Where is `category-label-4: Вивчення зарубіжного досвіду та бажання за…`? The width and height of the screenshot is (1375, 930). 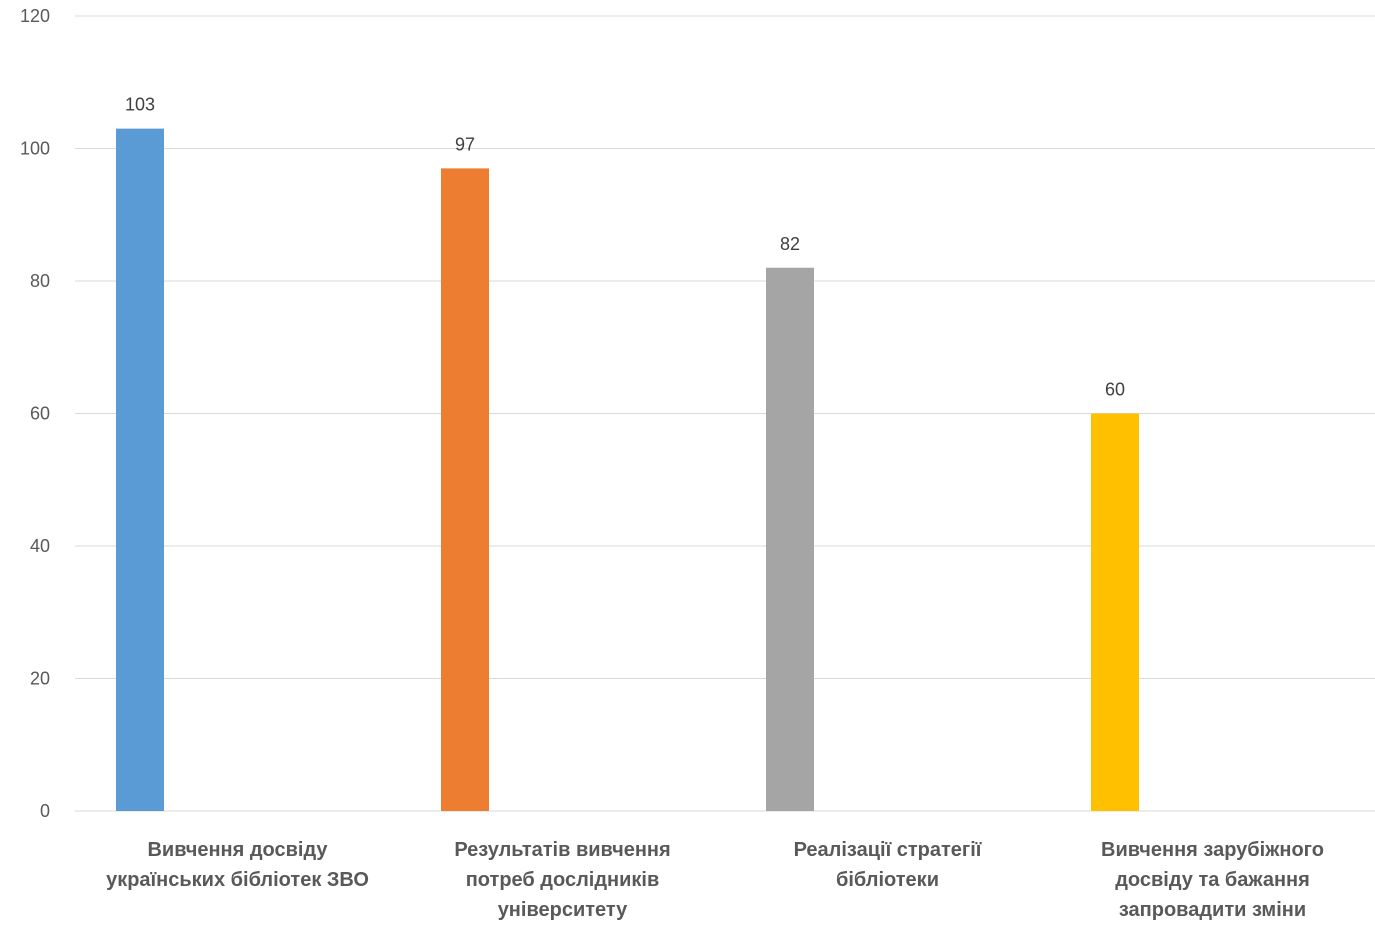
category-label-4: Вивчення зарубіжного досвіду та бажання за… is located at coordinates (1212, 880).